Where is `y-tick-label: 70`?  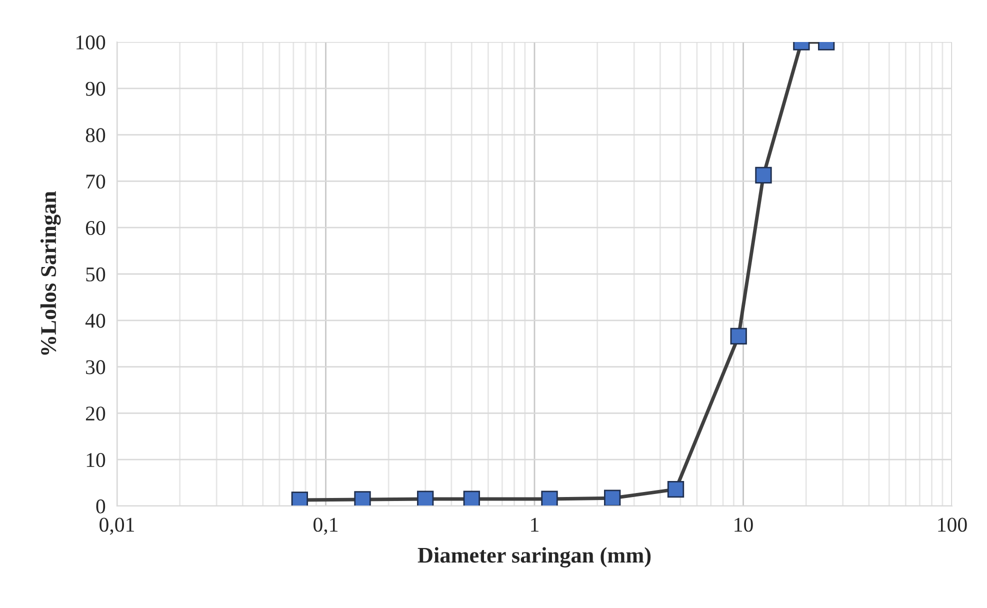
y-tick-label: 70 is located at coordinates (96, 181).